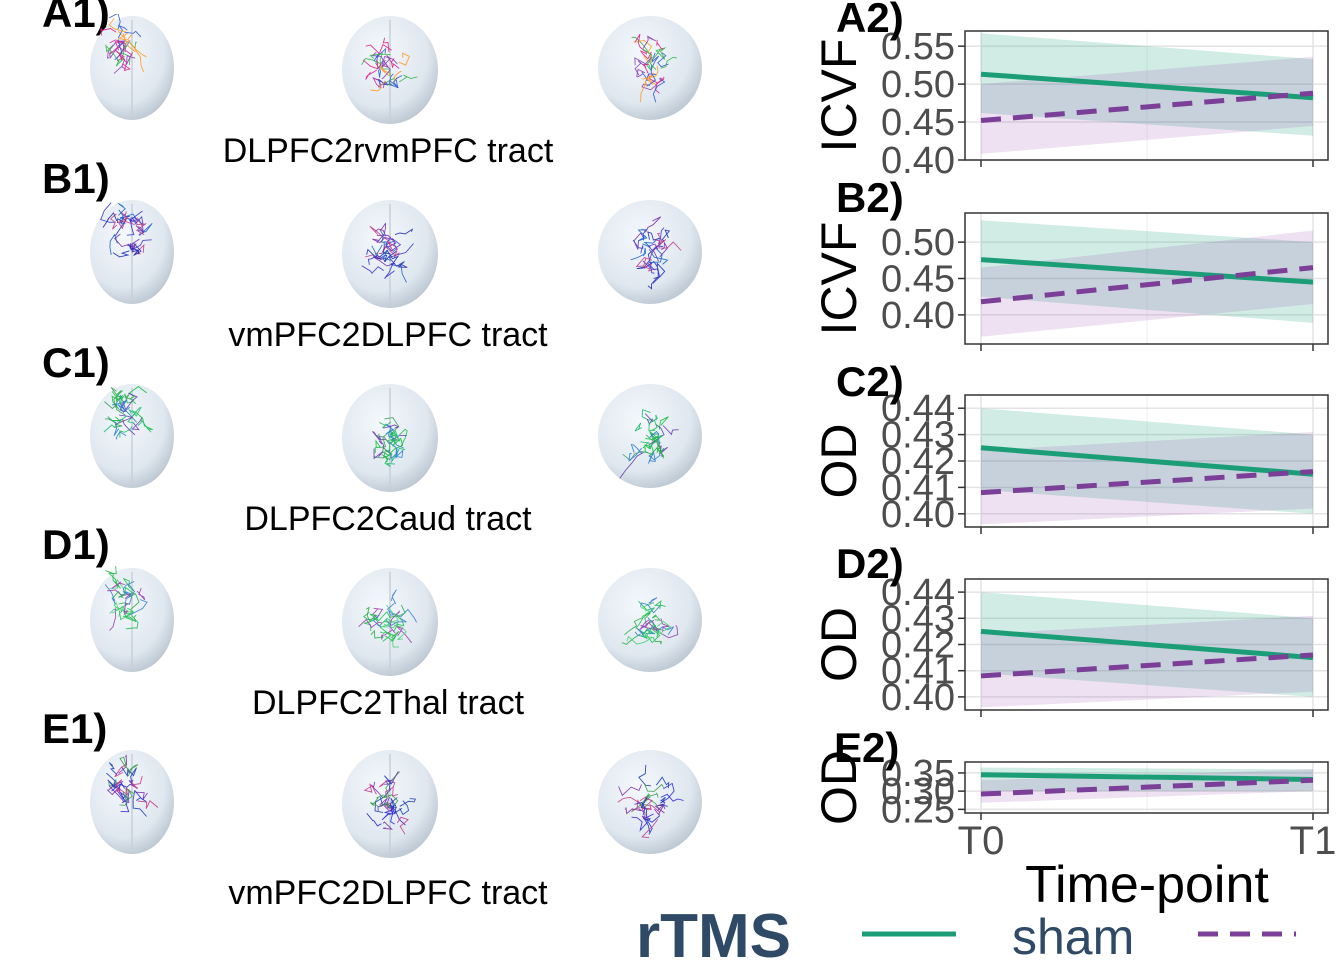 The image size is (1344, 971). What do you see at coordinates (918, 47) in the screenshot?
I see `y-tick-label: 0.55` at bounding box center [918, 47].